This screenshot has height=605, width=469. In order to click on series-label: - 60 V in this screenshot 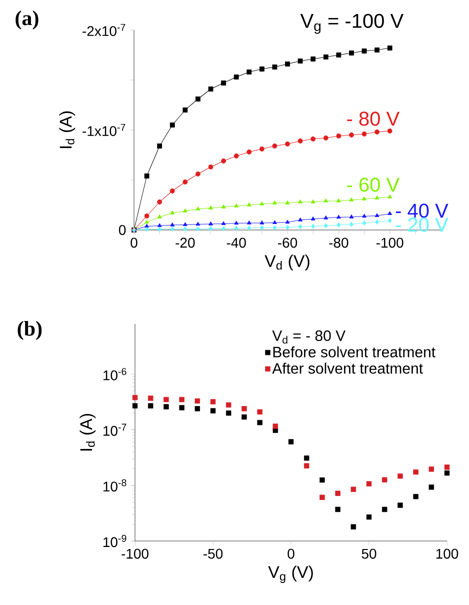, I will do `click(373, 185)`.